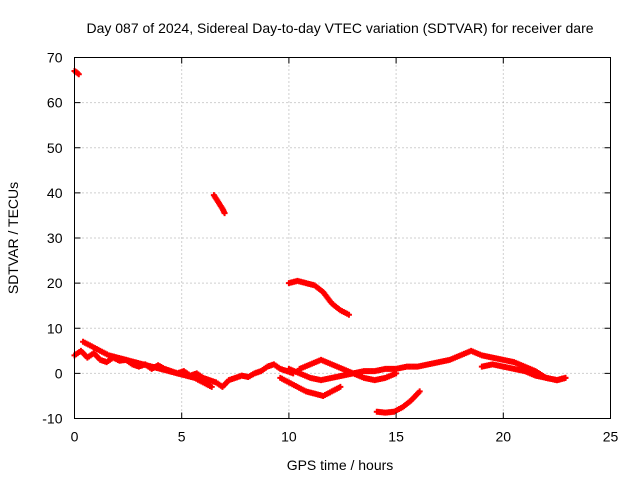 The image size is (640, 480). I want to click on y-tick-label: 70, so click(55, 58).